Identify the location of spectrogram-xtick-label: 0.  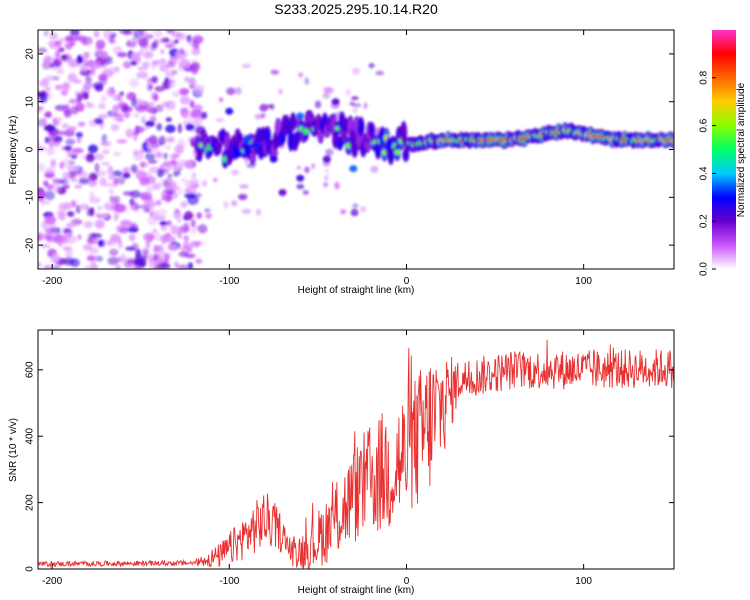
(407, 281).